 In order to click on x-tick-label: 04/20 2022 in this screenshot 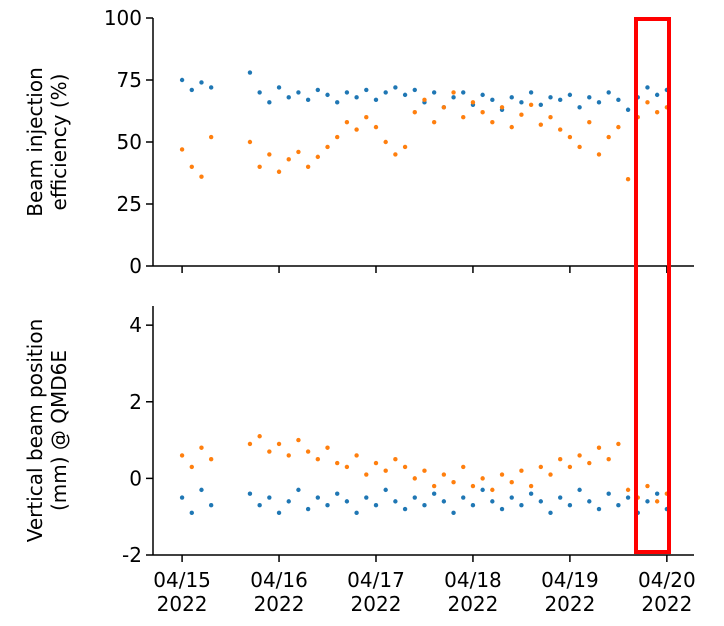, I will do `click(667, 592)`.